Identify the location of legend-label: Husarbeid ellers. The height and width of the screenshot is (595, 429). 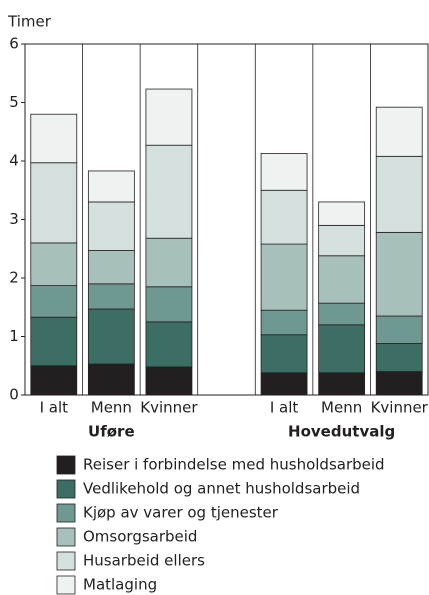
(144, 561).